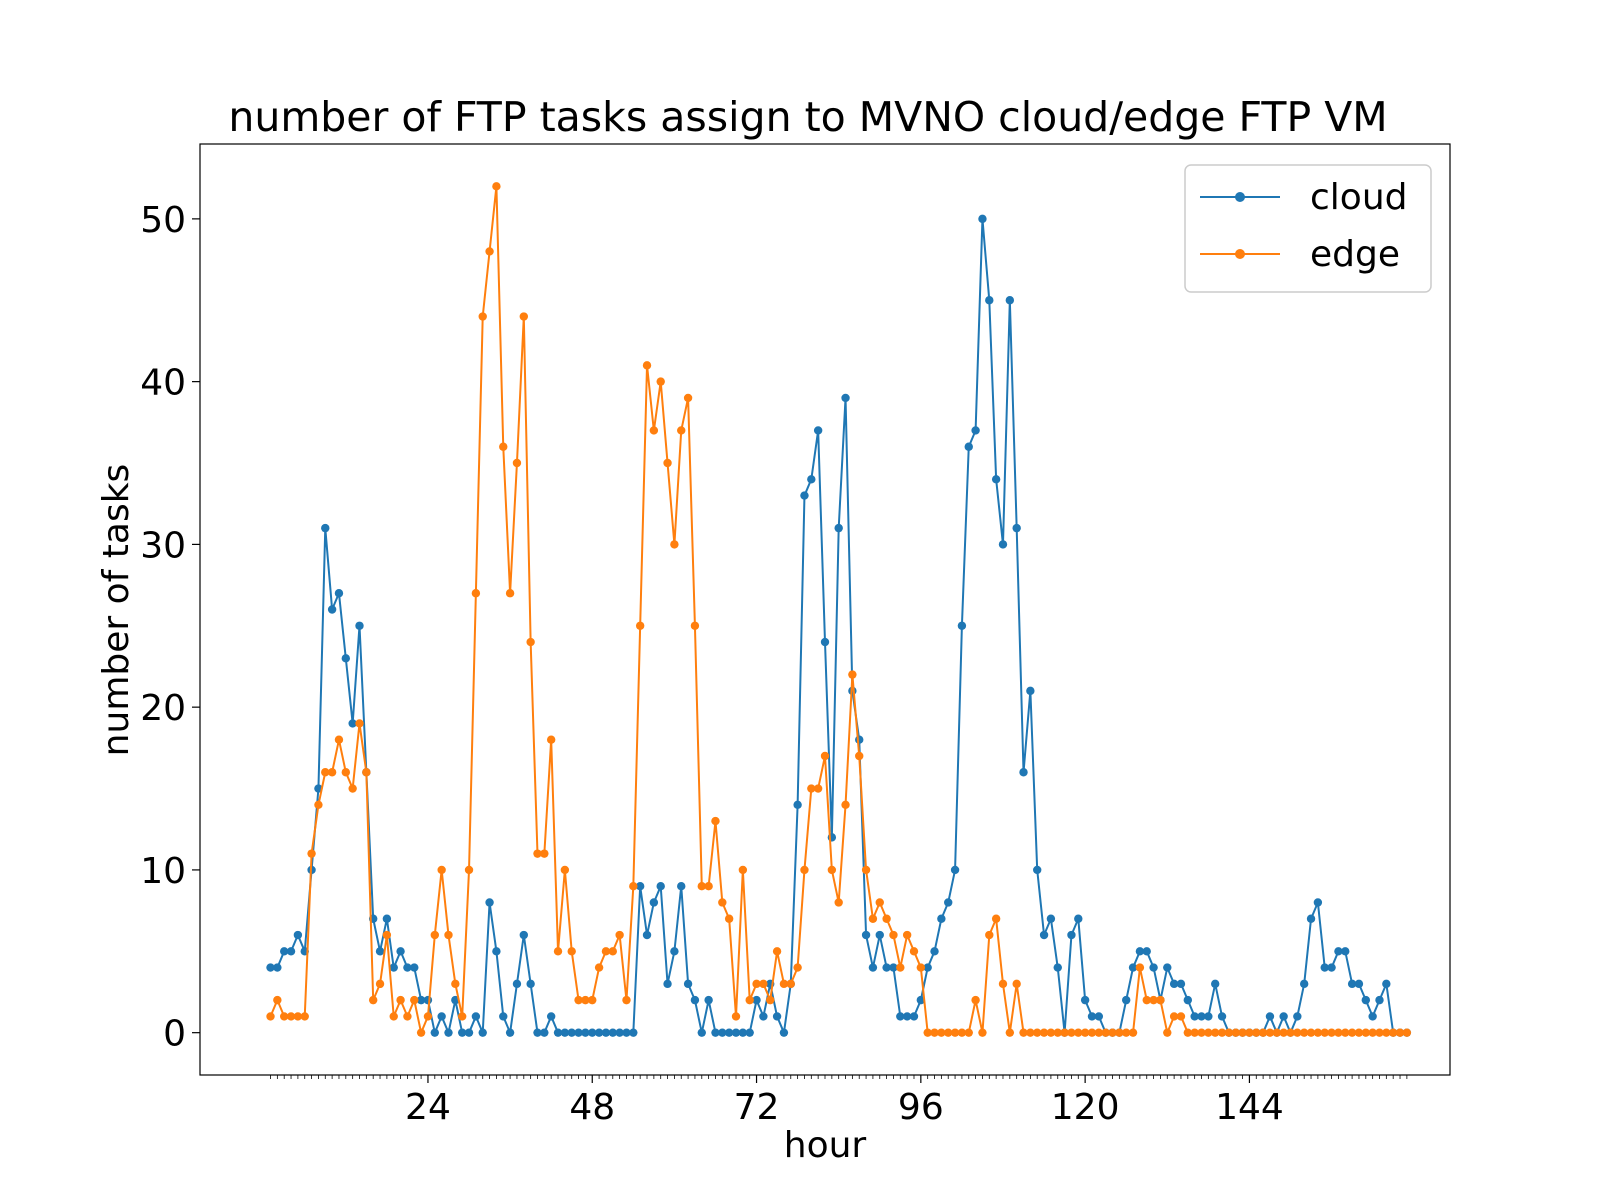 Image resolution: width=1600 pixels, height=1200 pixels. What do you see at coordinates (163, 545) in the screenshot?
I see `y-tick-label: 30` at bounding box center [163, 545].